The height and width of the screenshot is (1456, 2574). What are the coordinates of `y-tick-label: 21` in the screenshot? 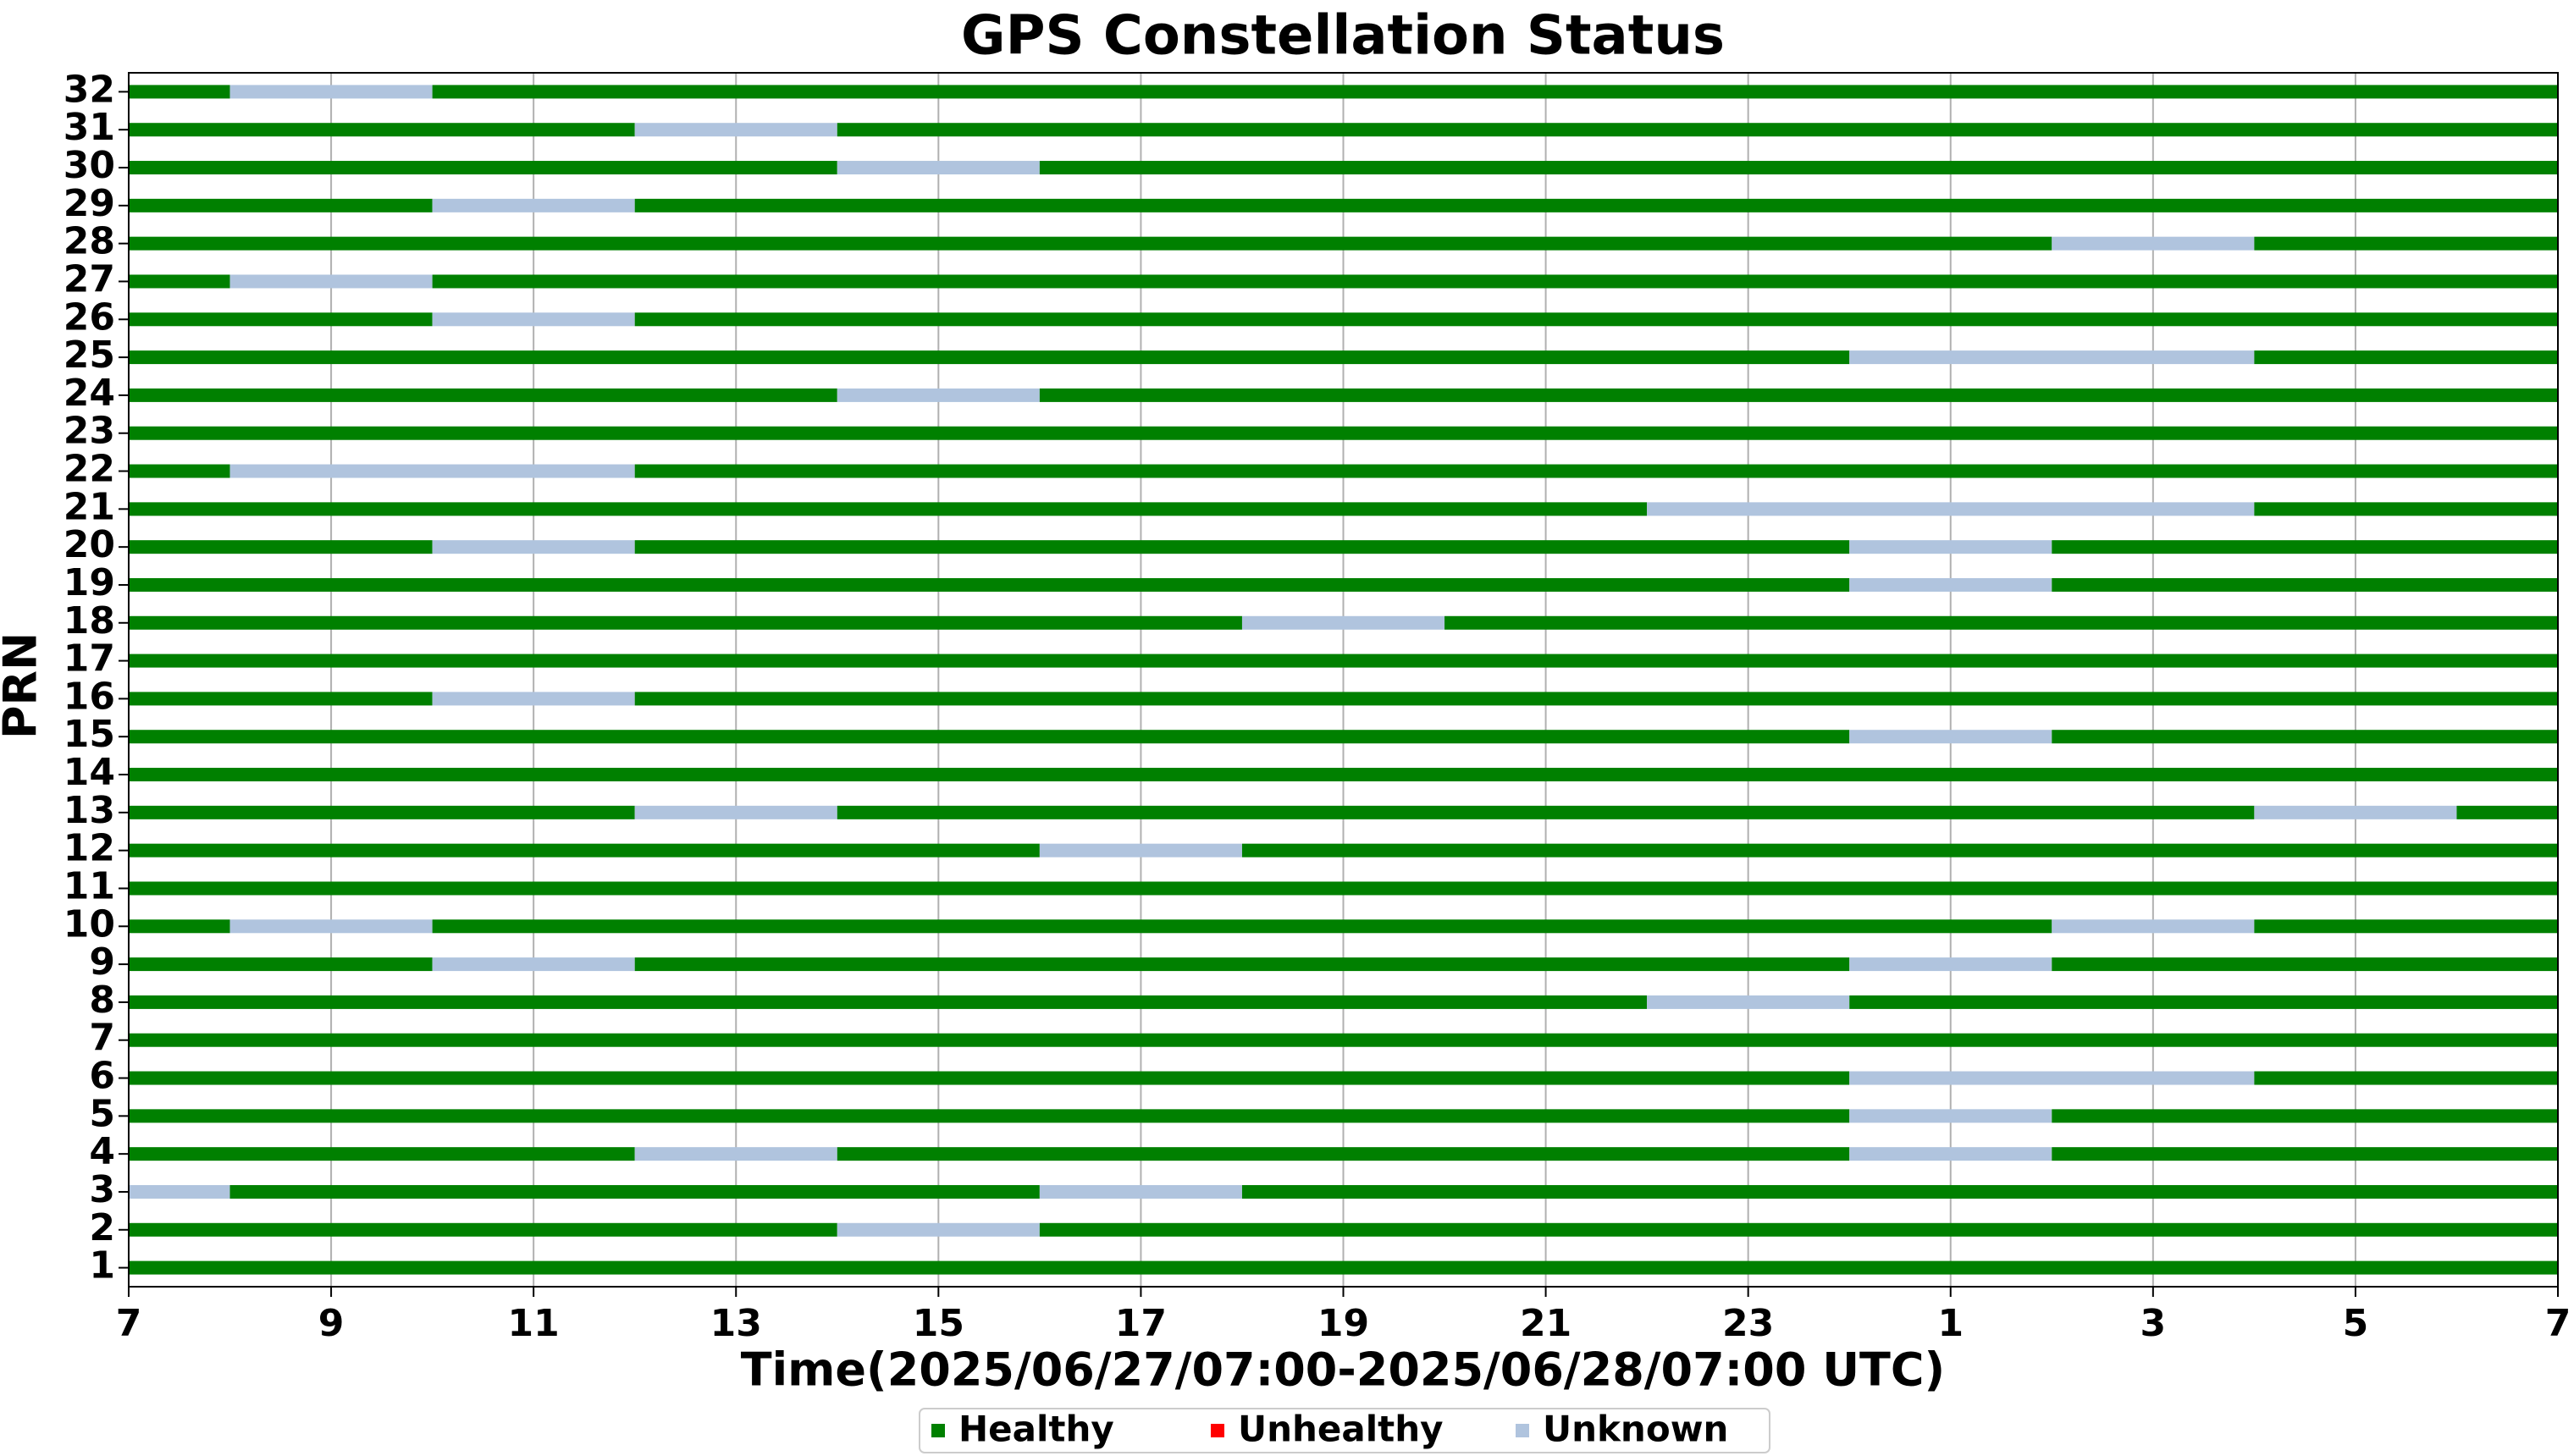 It's located at (89, 506).